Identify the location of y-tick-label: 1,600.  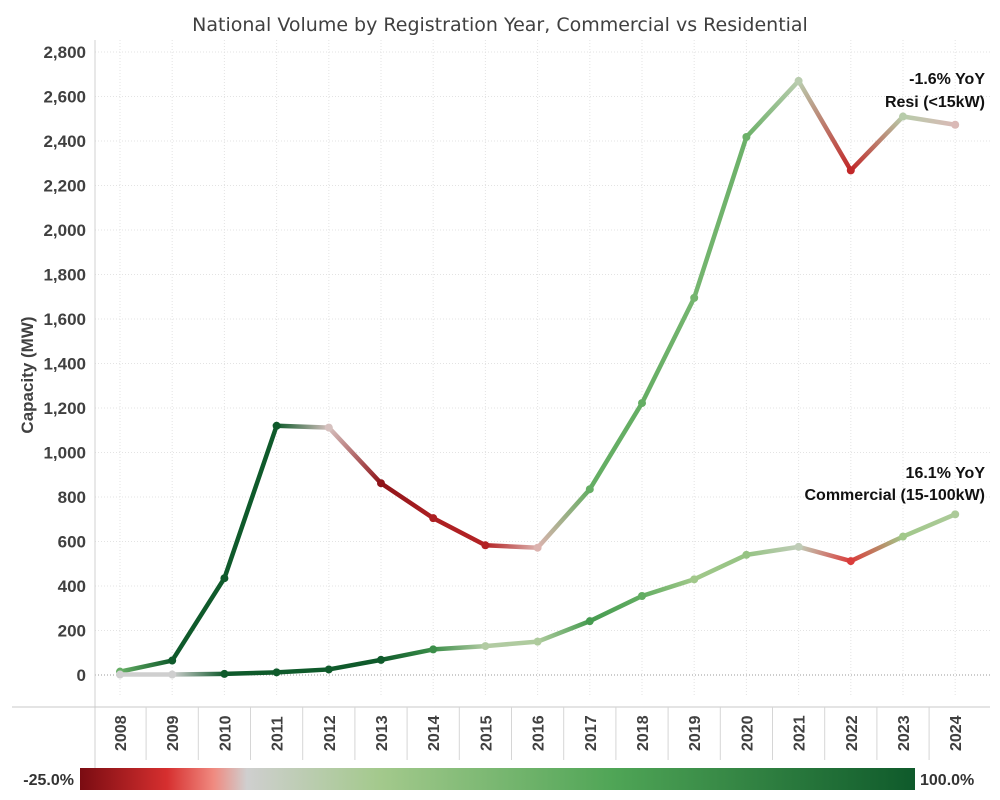
(64, 319).